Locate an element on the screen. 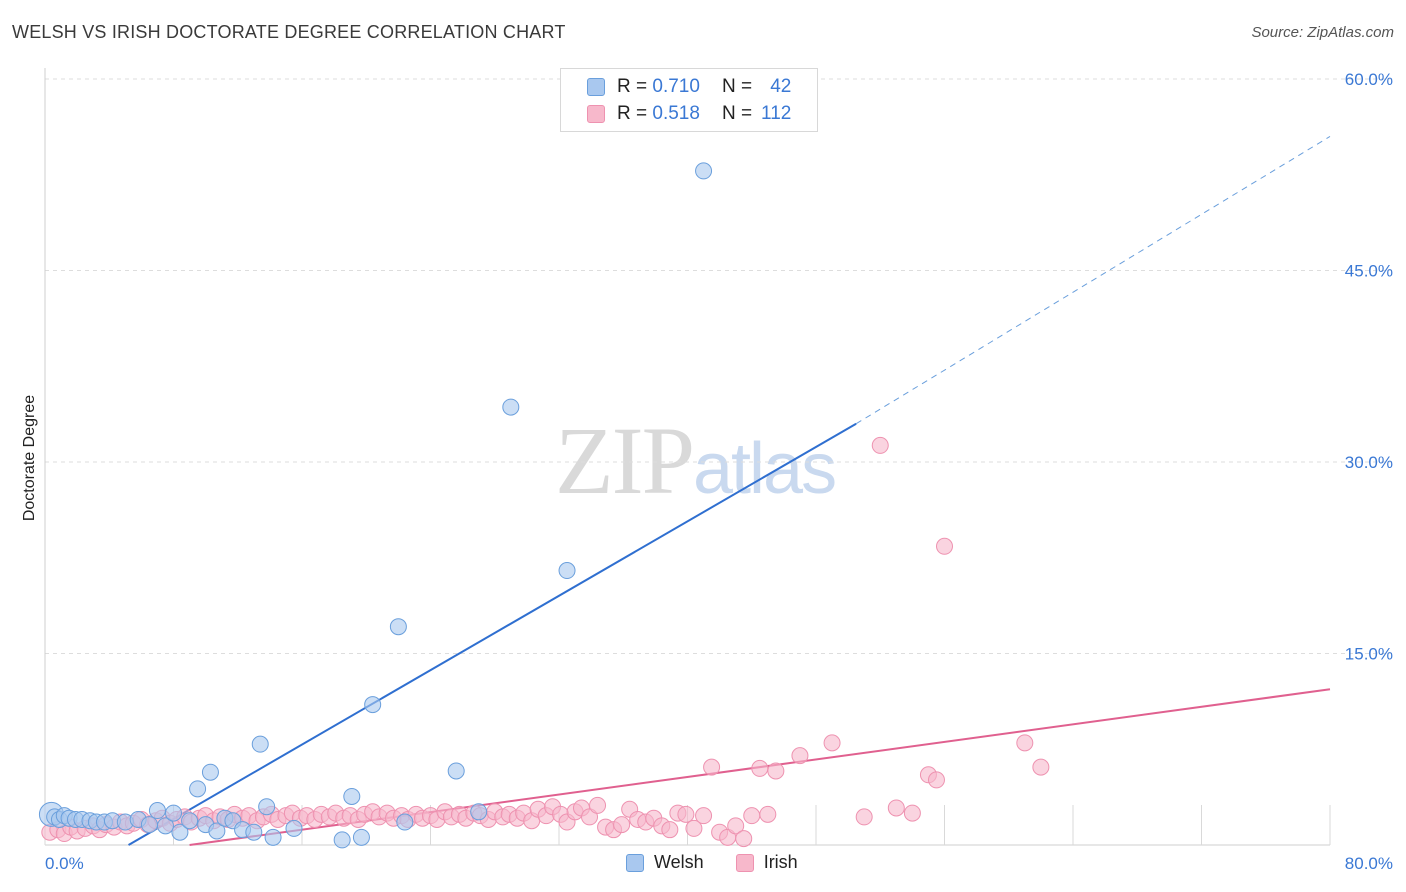 The image size is (1406, 892). x-tick-label: 0.0% is located at coordinates (64, 863).